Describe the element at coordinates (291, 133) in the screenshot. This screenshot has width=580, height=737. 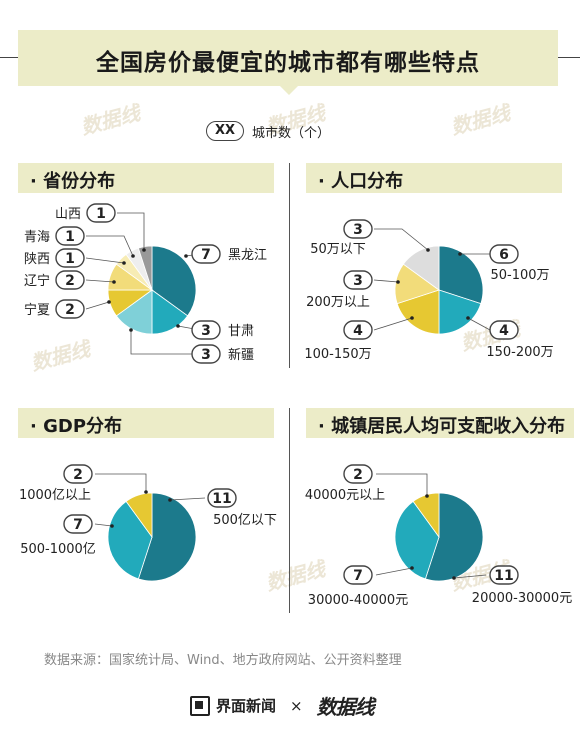
I see `legend-label: 城市数（个）` at that location.